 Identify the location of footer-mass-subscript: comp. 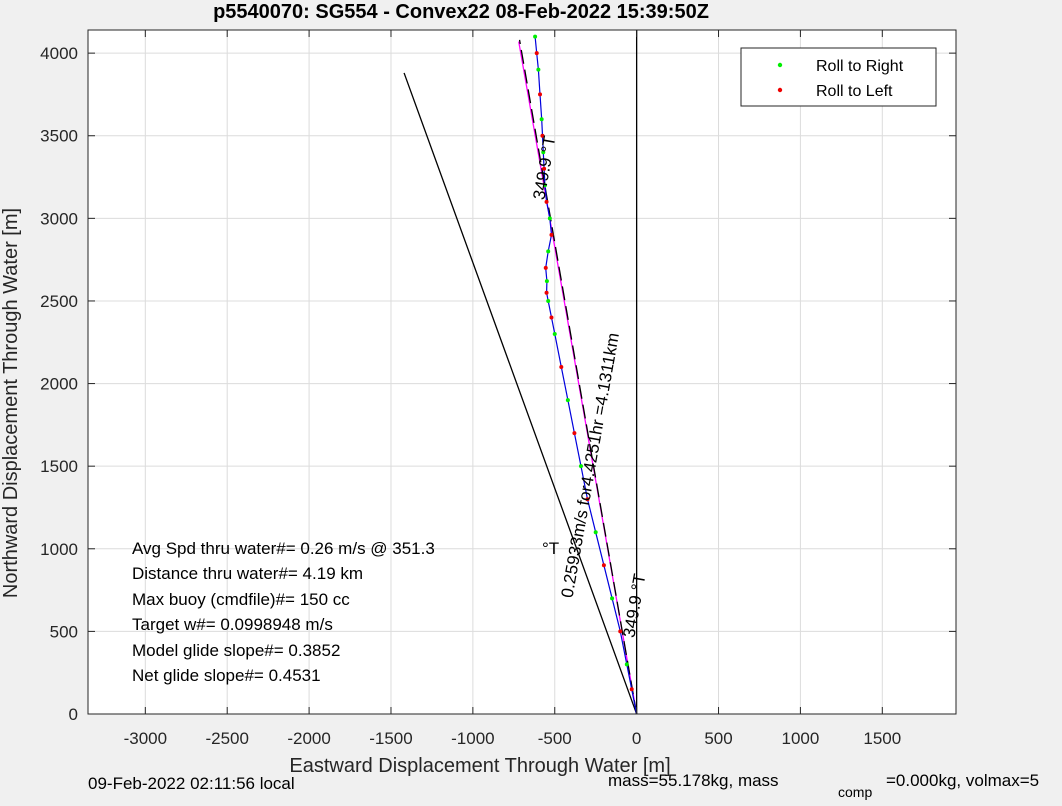
(855, 792).